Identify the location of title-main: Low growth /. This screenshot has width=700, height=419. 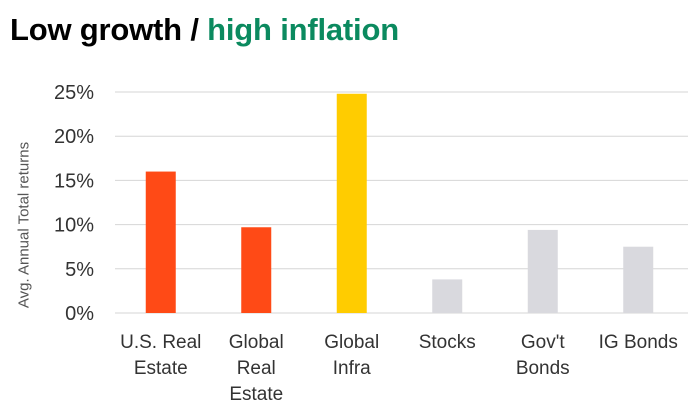
(109, 29).